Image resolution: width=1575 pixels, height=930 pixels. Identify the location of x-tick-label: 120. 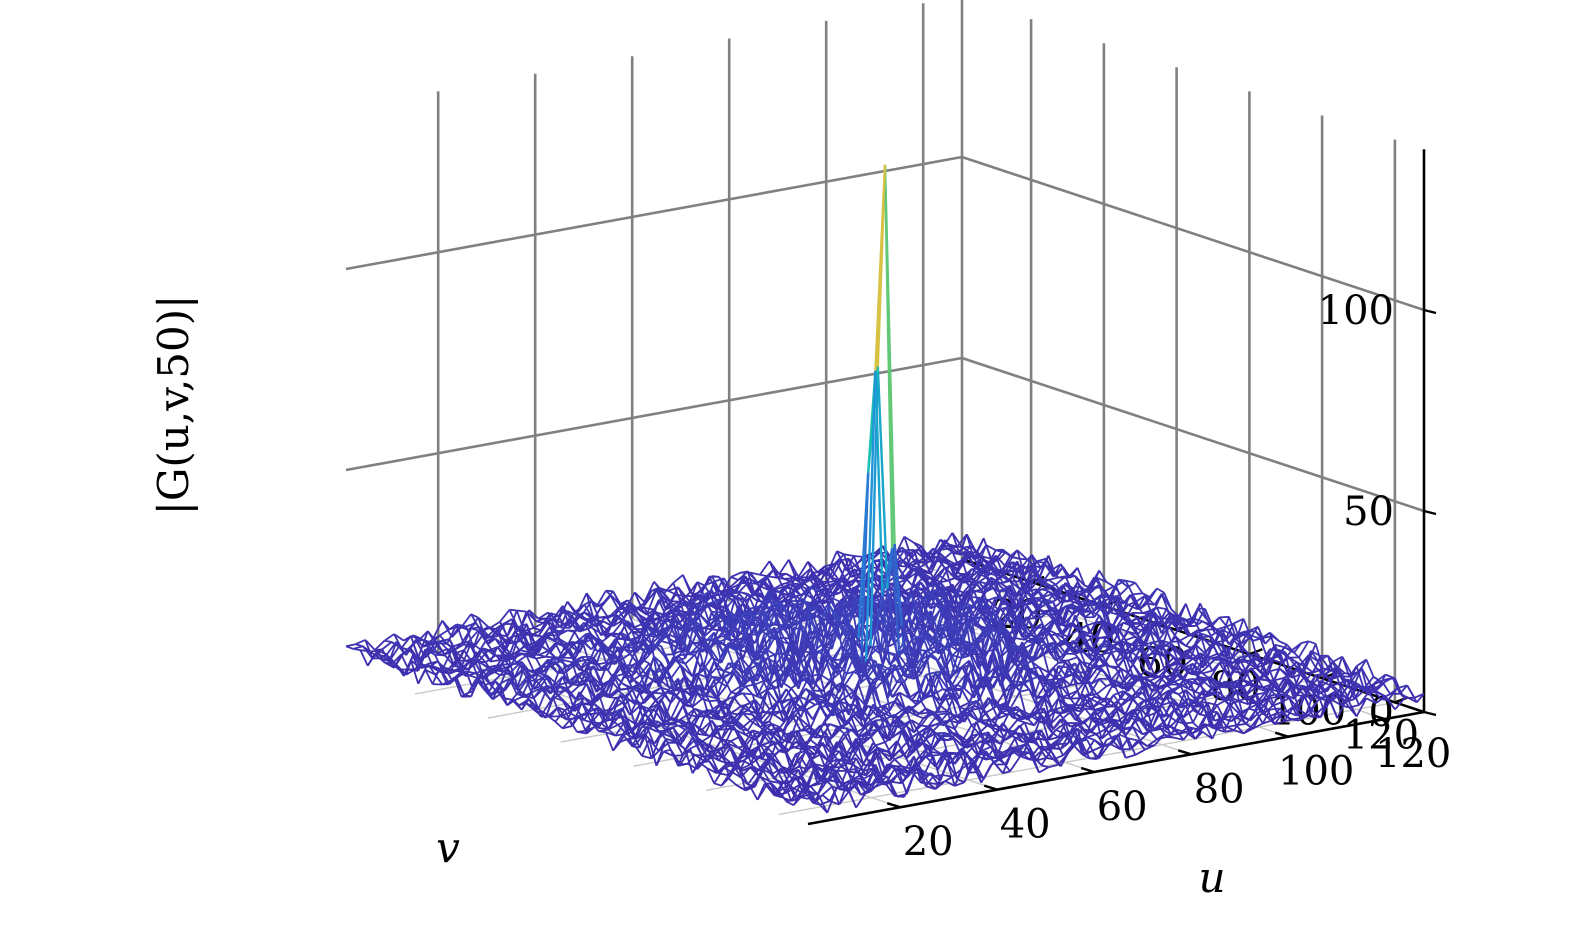
(1413, 754).